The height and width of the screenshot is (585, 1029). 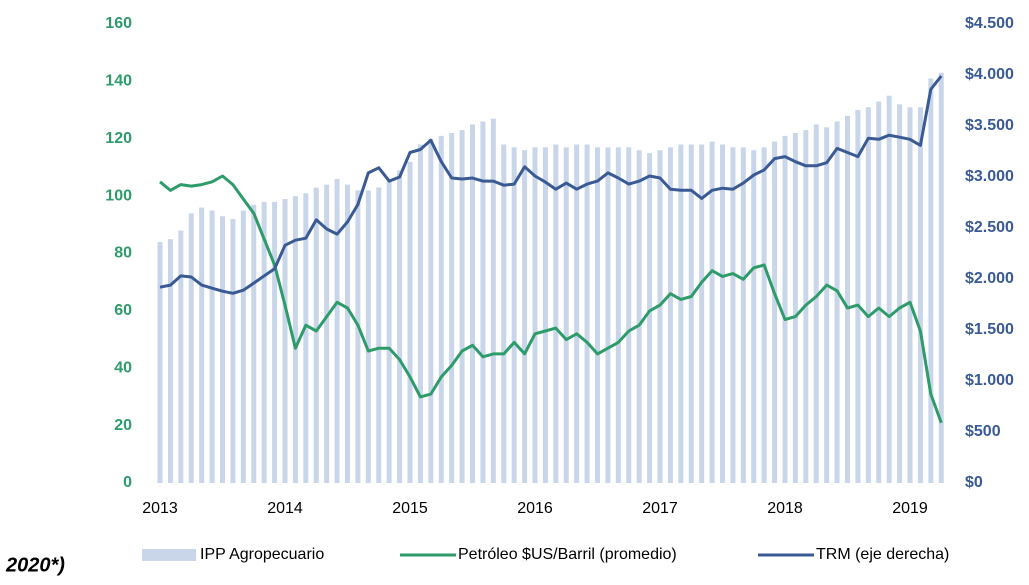 What do you see at coordinates (285, 508) in the screenshot?
I see `x-tick-label: 2014` at bounding box center [285, 508].